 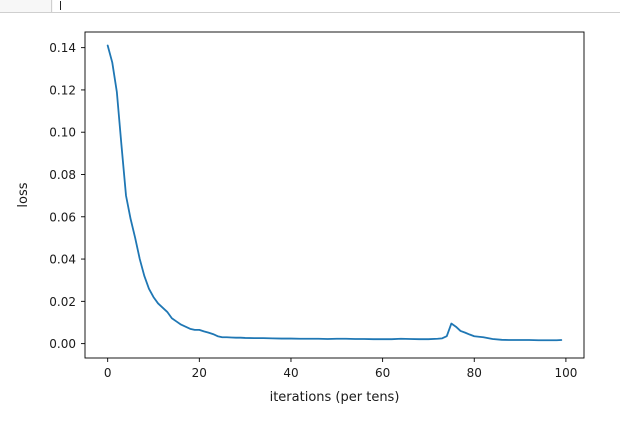 I want to click on y-tick-label: 0.04, so click(x=62, y=260).